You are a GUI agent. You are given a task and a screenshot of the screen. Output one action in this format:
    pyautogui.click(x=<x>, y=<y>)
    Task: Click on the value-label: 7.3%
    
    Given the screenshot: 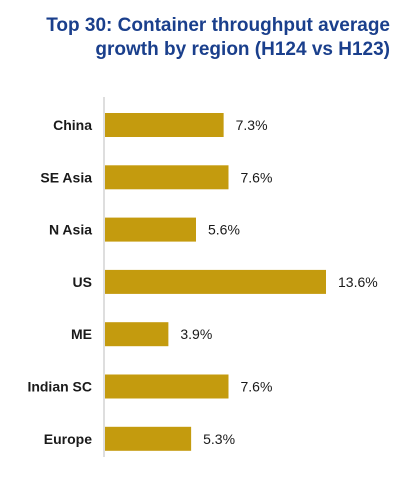 What is the action you would take?
    pyautogui.click(x=252, y=125)
    